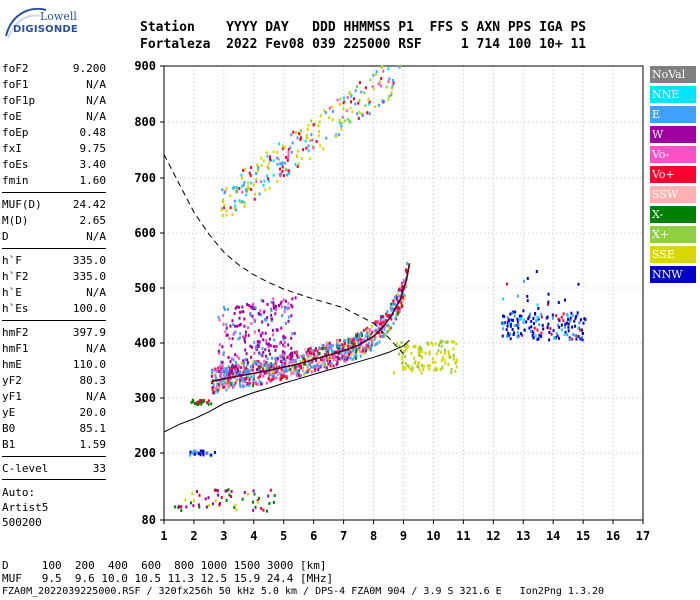 This screenshot has height=600, width=700. I want to click on y-tick-label: 900, so click(145, 66).